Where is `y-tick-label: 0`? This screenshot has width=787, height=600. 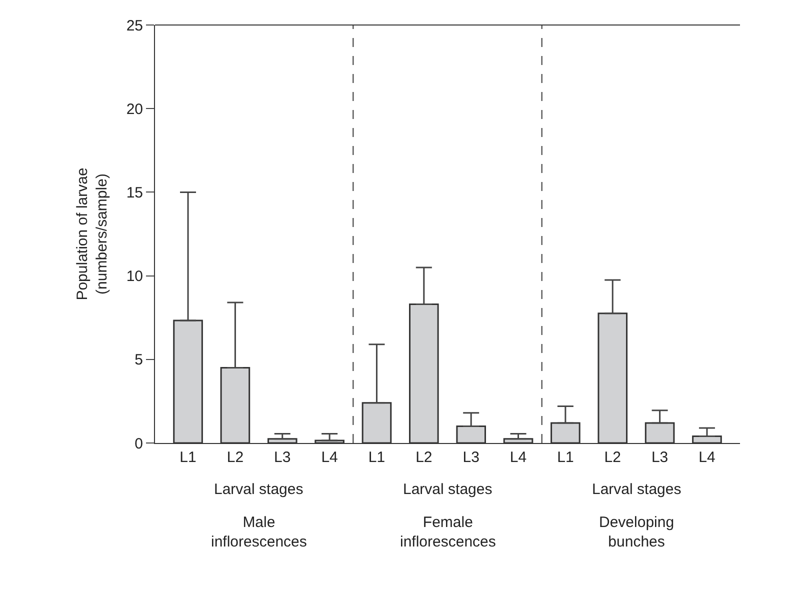
y-tick-label: 0 is located at coordinates (138, 443).